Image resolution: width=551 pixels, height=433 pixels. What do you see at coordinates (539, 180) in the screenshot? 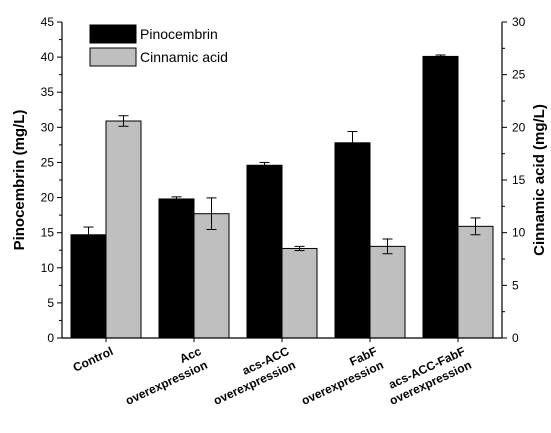
I see `y-axis-title-right: Cinnamic acid (mg/L)` at bounding box center [539, 180].